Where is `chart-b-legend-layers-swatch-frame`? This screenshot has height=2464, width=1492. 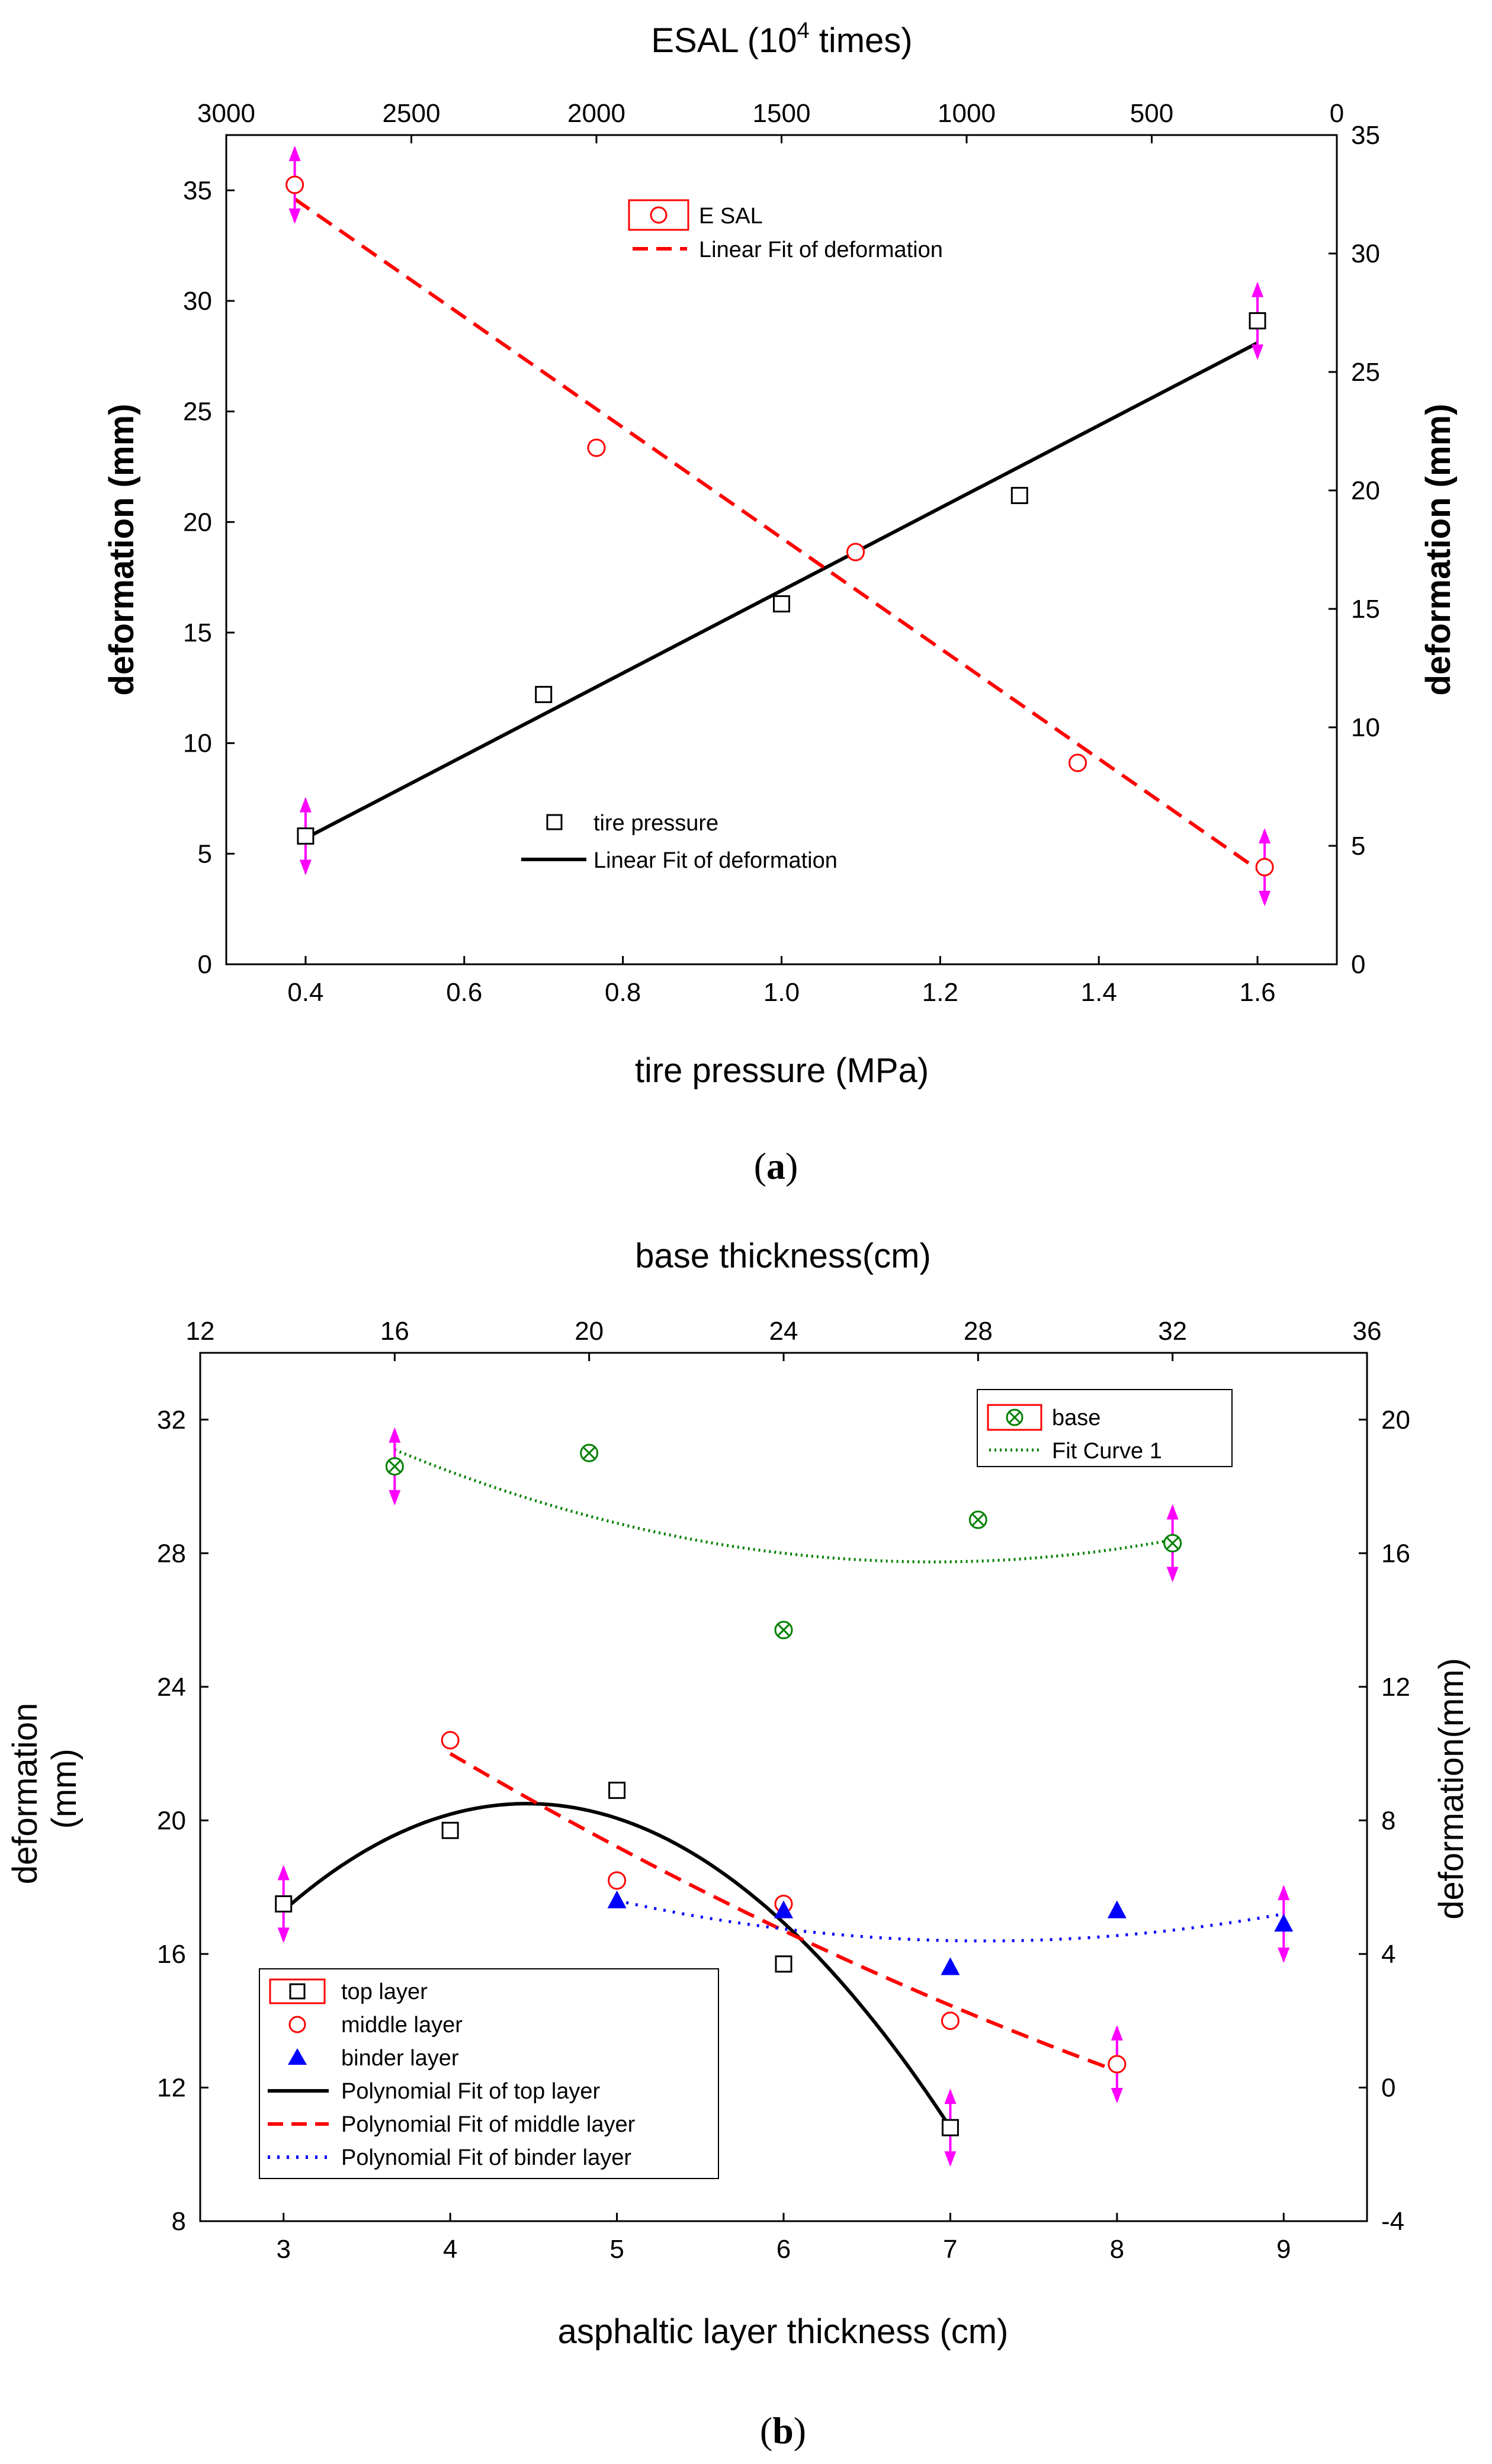 chart-b-legend-layers-swatch-frame is located at coordinates (297, 1991).